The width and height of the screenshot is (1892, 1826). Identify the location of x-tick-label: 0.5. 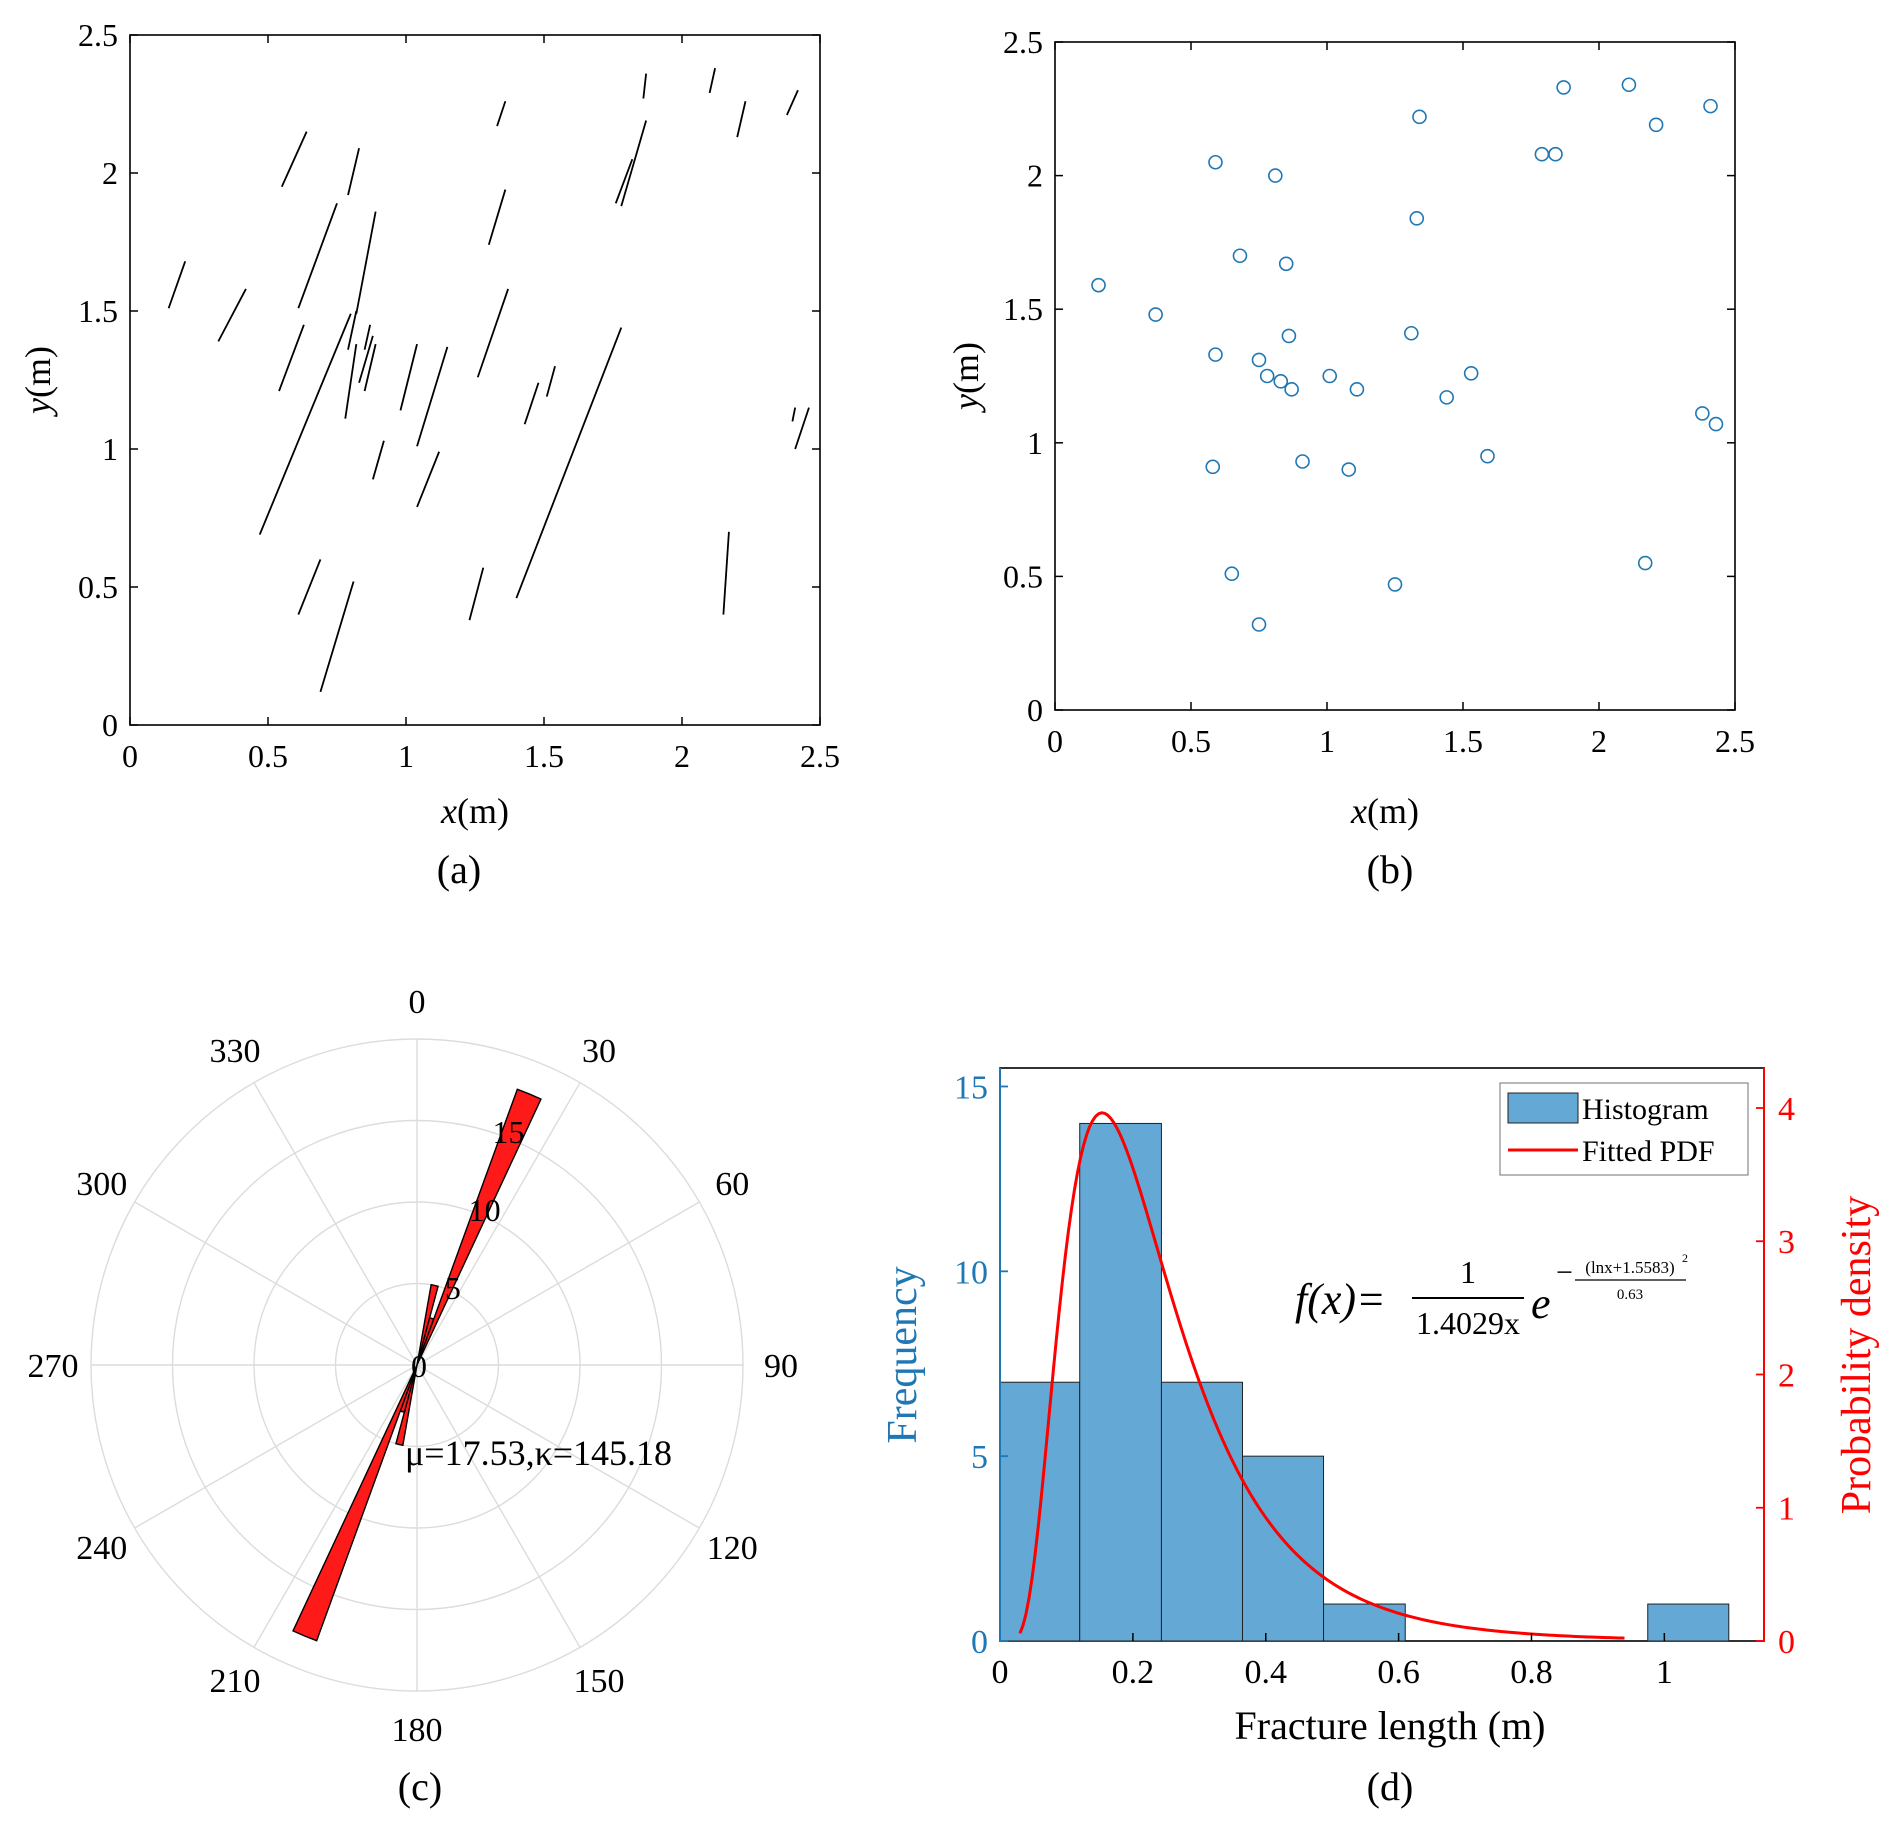
(1191, 741).